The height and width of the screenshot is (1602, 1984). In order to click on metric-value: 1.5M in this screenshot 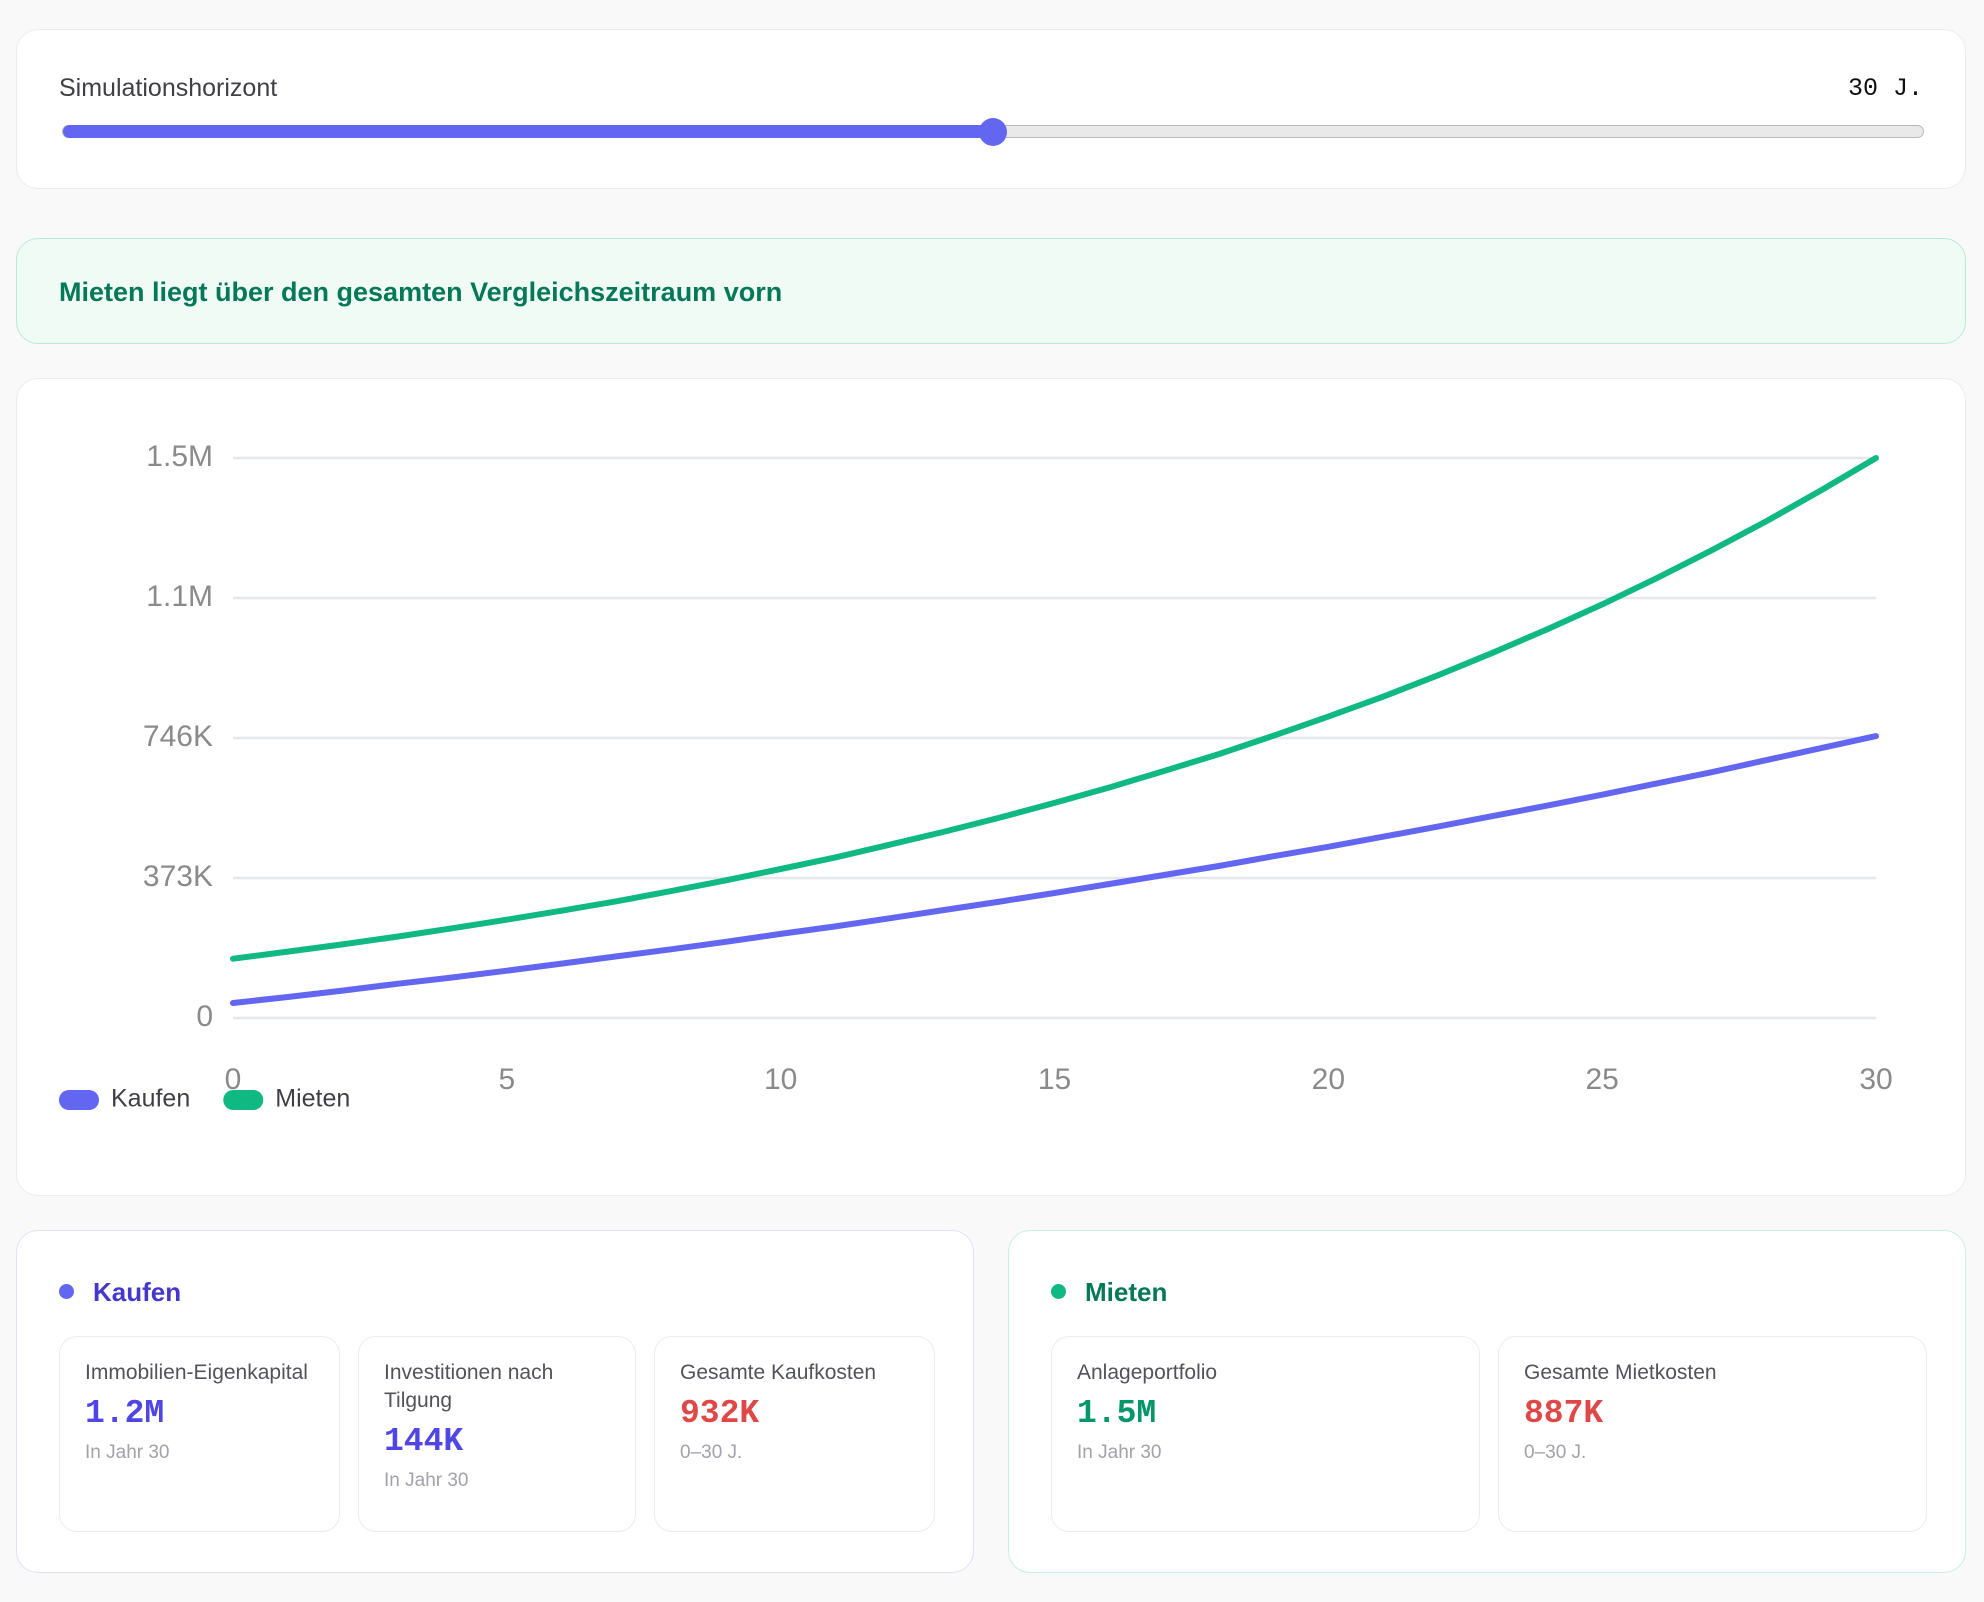, I will do `click(1117, 1413)`.